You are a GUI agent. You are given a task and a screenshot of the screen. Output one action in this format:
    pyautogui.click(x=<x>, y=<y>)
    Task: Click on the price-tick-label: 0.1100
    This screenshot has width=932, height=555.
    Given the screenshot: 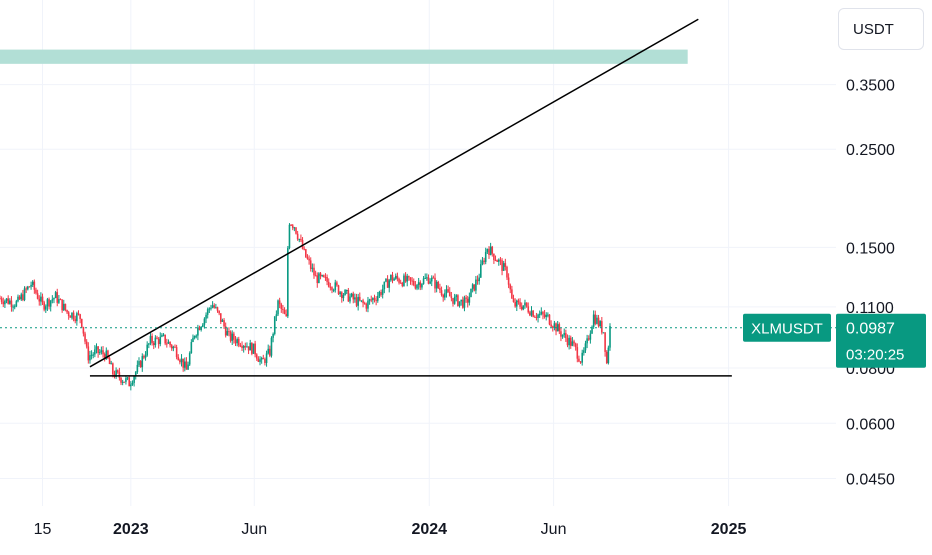 What is the action you would take?
    pyautogui.click(x=870, y=308)
    